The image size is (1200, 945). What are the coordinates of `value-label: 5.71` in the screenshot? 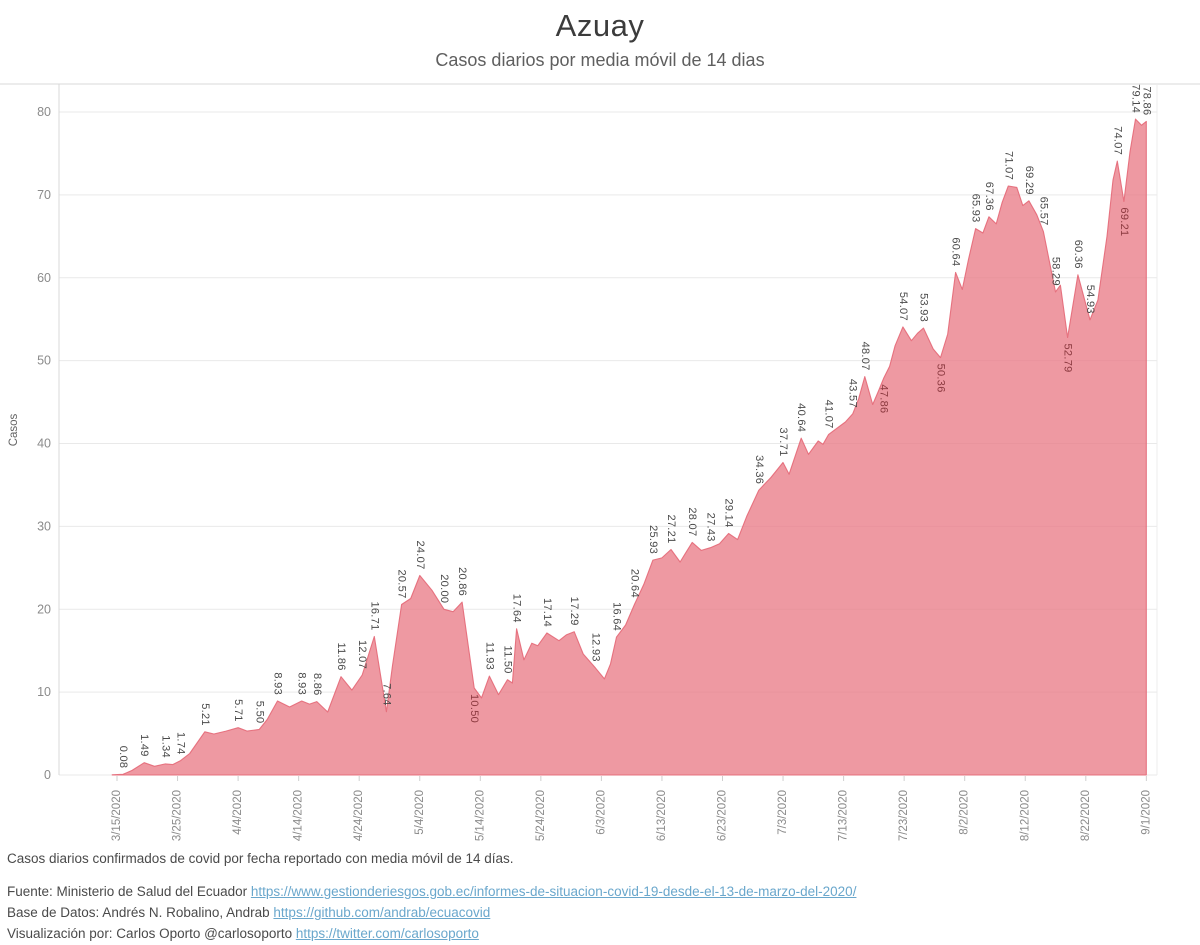 It's located at (238, 710).